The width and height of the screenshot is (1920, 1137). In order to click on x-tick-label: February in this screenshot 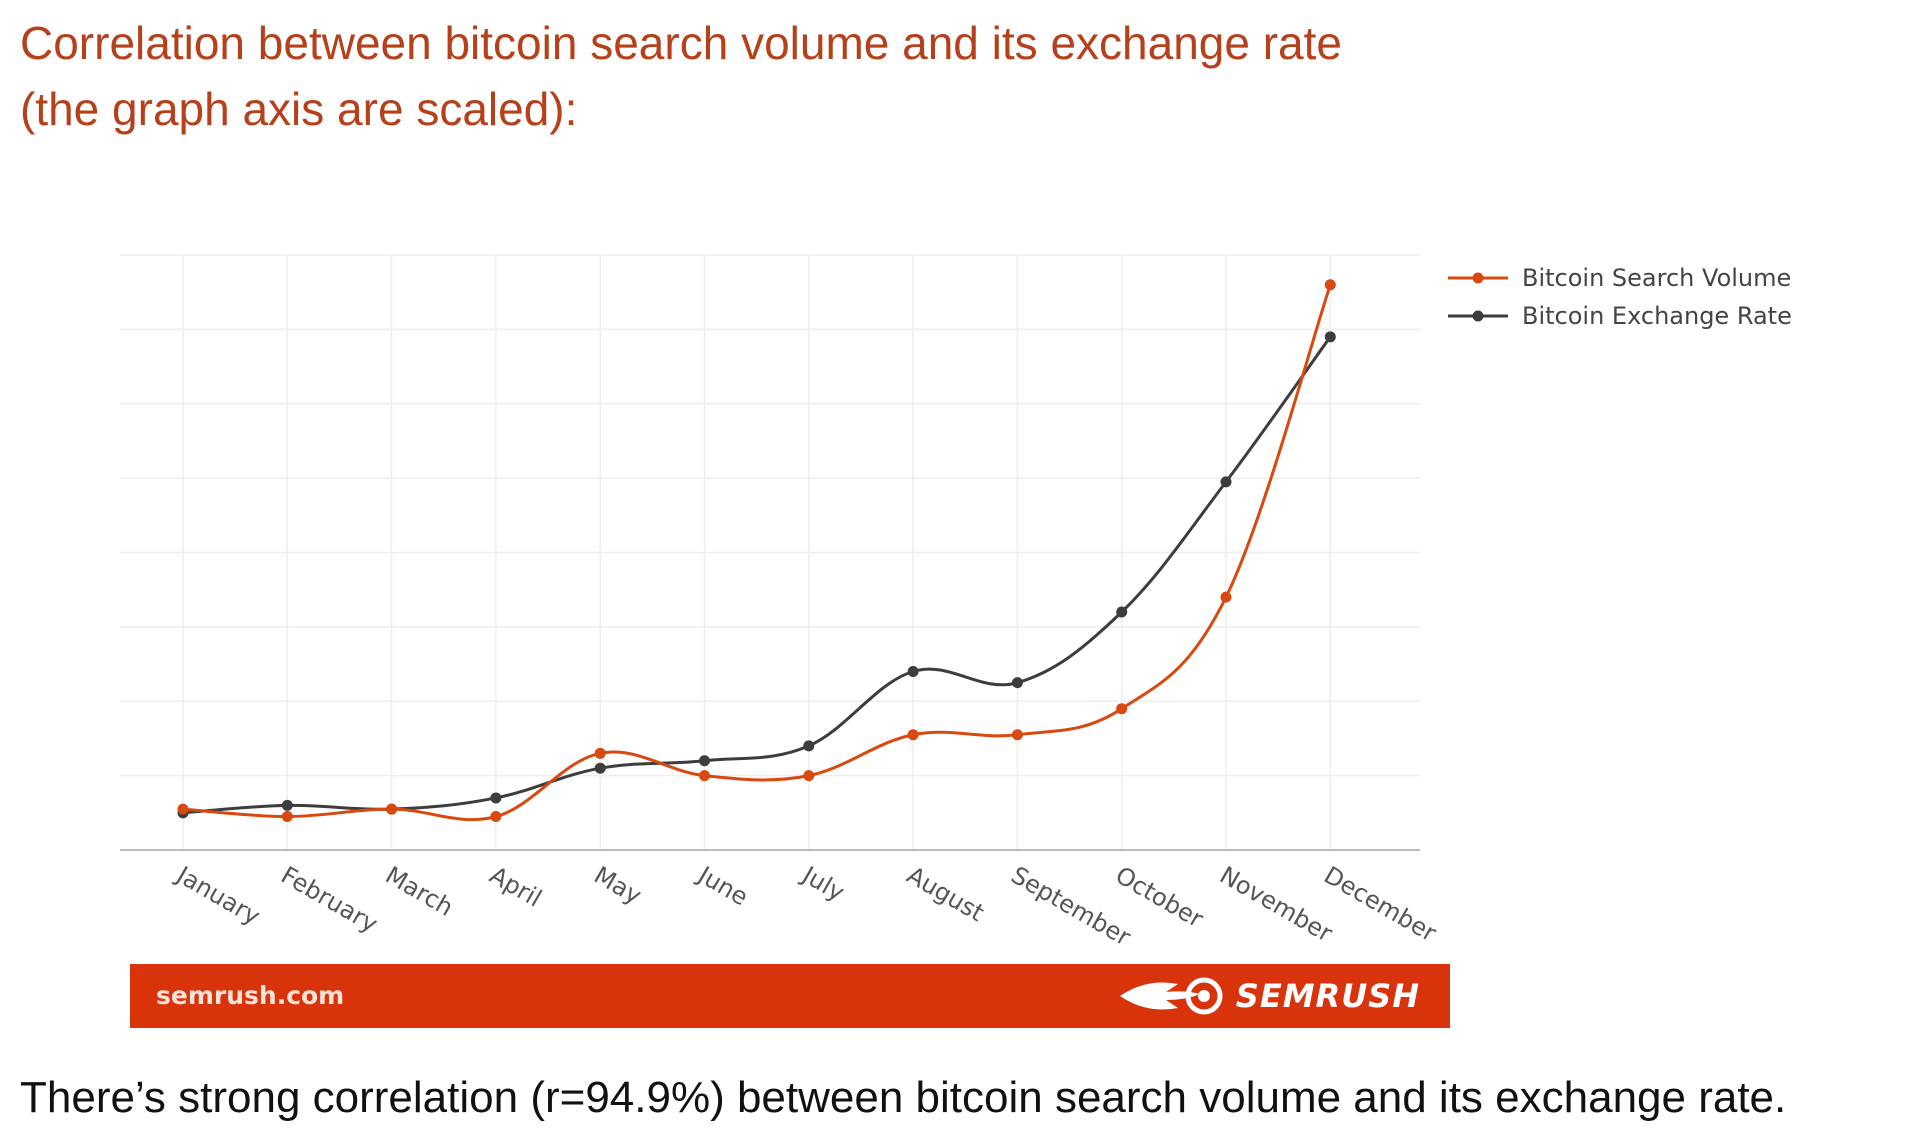, I will do `click(329, 899)`.